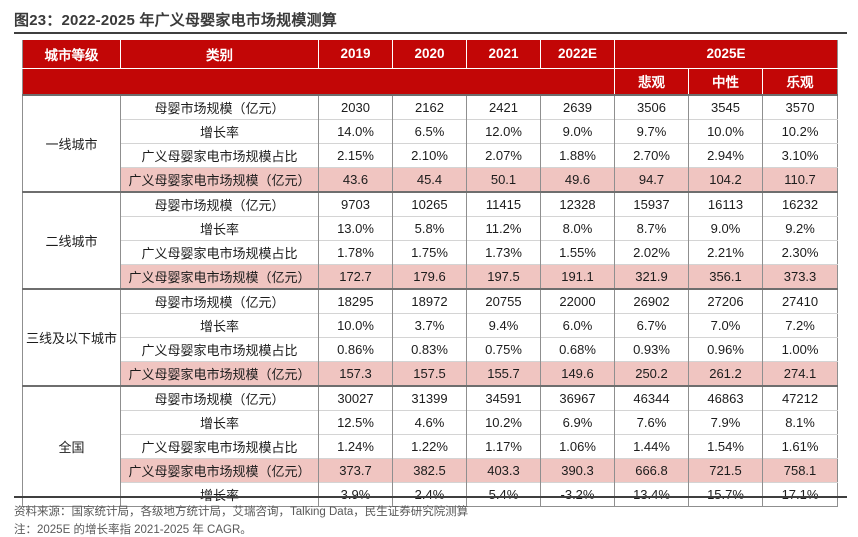 Image resolution: width=858 pixels, height=537 pixels. I want to click on footer-divider, so click(430, 497).